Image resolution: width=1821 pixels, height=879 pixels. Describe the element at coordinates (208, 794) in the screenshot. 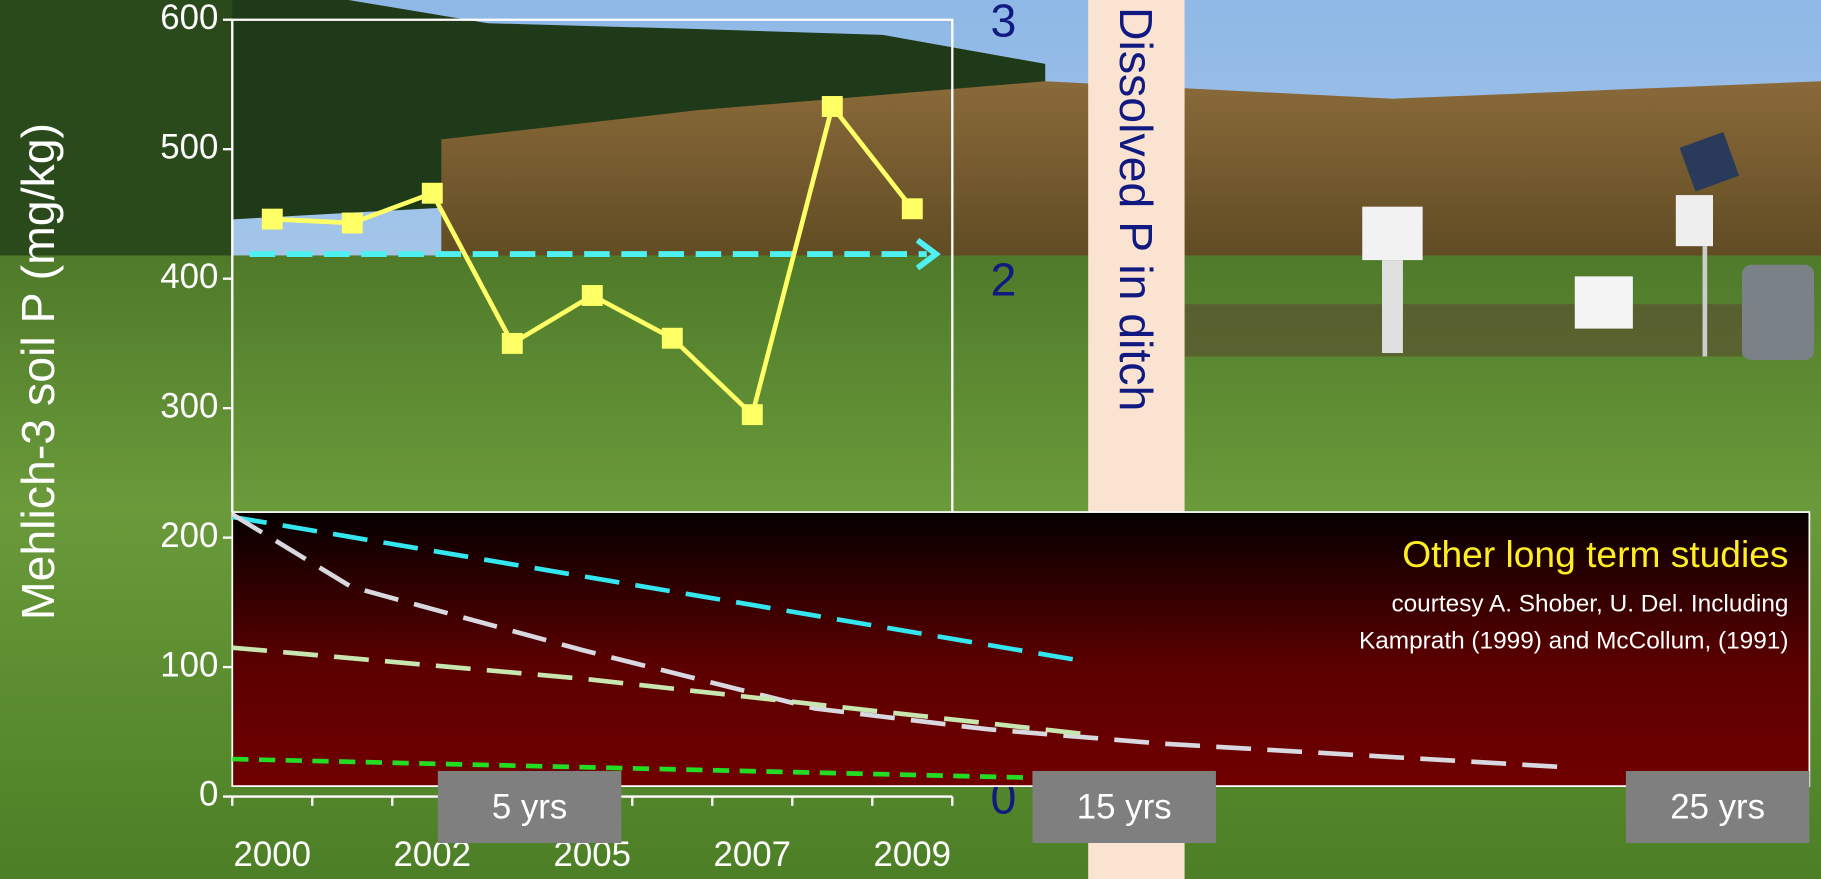

I see `y-tick-label: 0` at that location.